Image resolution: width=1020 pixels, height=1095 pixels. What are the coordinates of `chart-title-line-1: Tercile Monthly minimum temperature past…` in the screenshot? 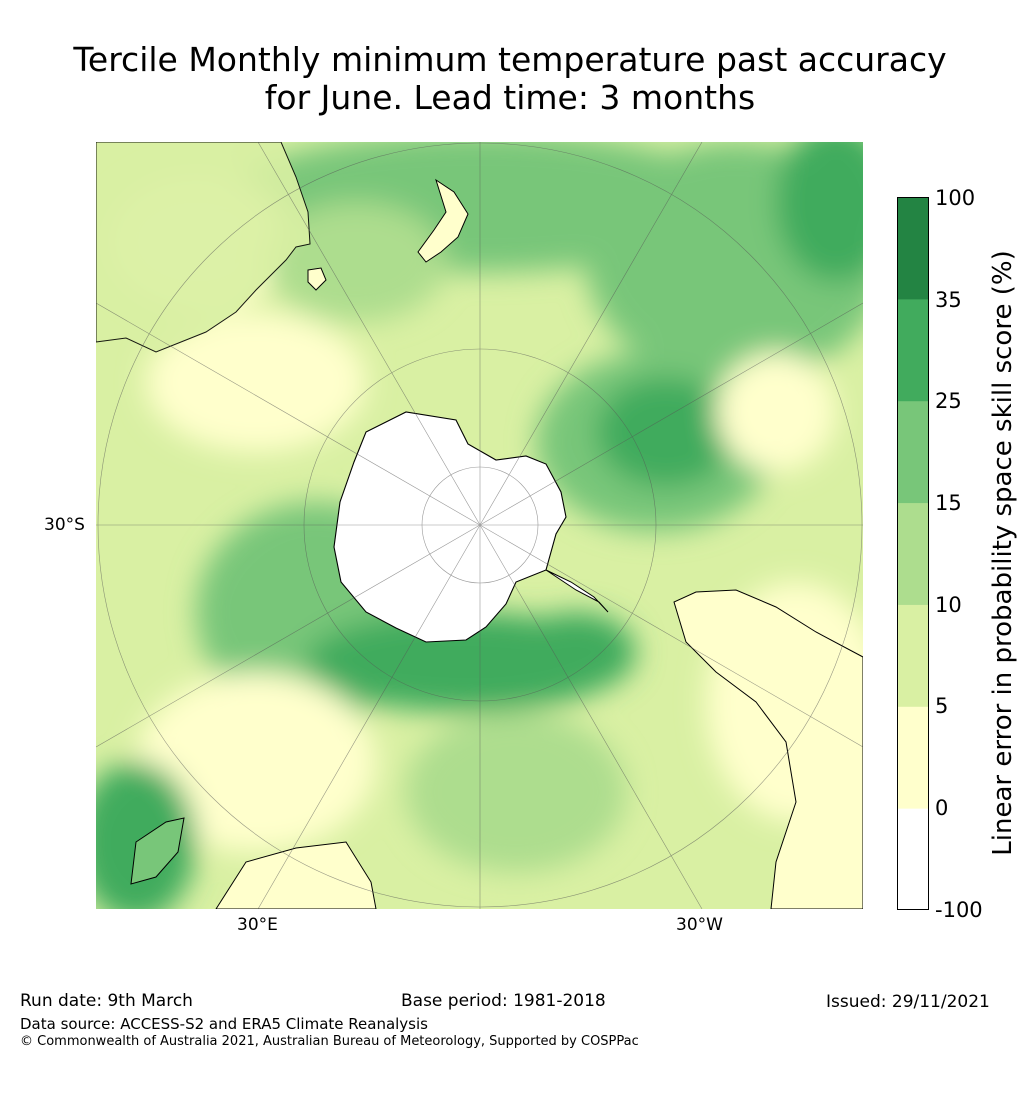 It's located at (510, 59).